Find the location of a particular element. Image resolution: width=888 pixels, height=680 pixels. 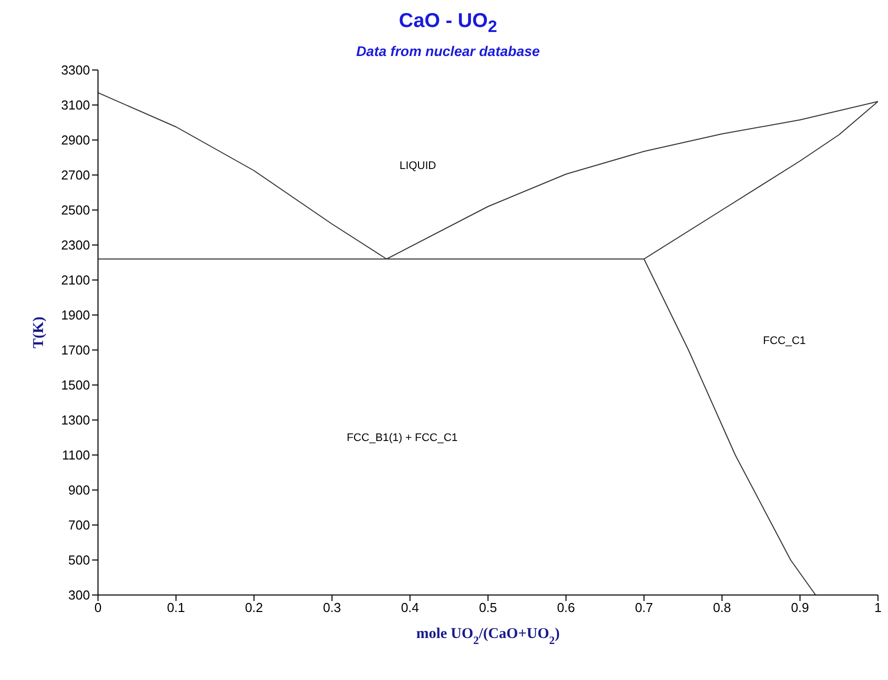

y-tick-label: 500 is located at coordinates (79, 560).